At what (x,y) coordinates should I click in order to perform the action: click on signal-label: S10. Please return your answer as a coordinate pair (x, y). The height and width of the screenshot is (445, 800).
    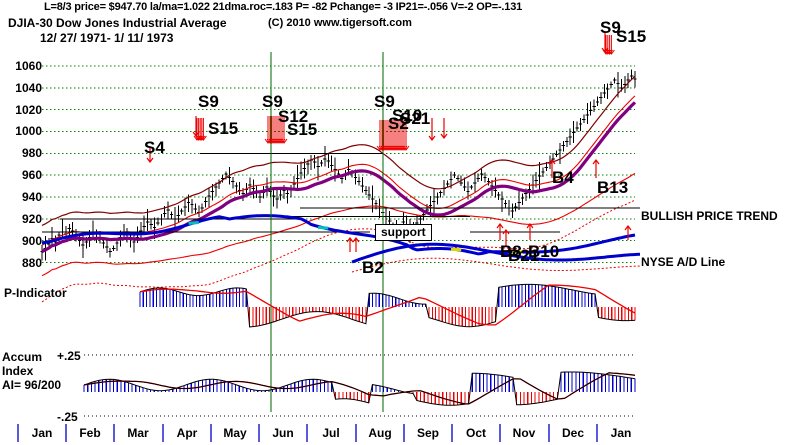
    Looking at the image, I should click on (407, 115).